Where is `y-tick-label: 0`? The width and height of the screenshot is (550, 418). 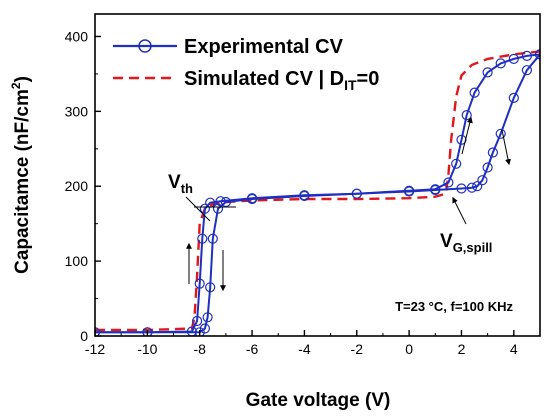 y-tick-label: 0 is located at coordinates (84, 336).